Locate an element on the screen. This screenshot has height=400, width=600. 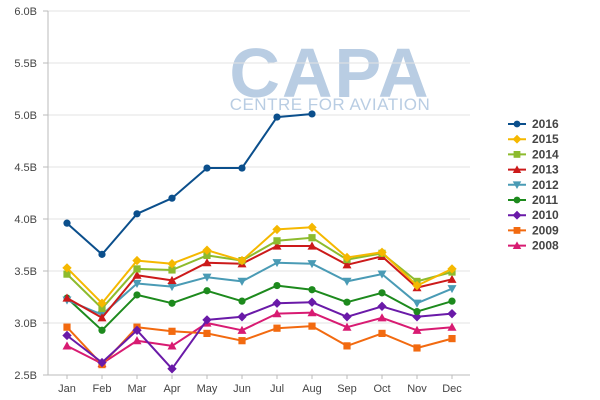
legend-label: 2015 is located at coordinates (545, 139).